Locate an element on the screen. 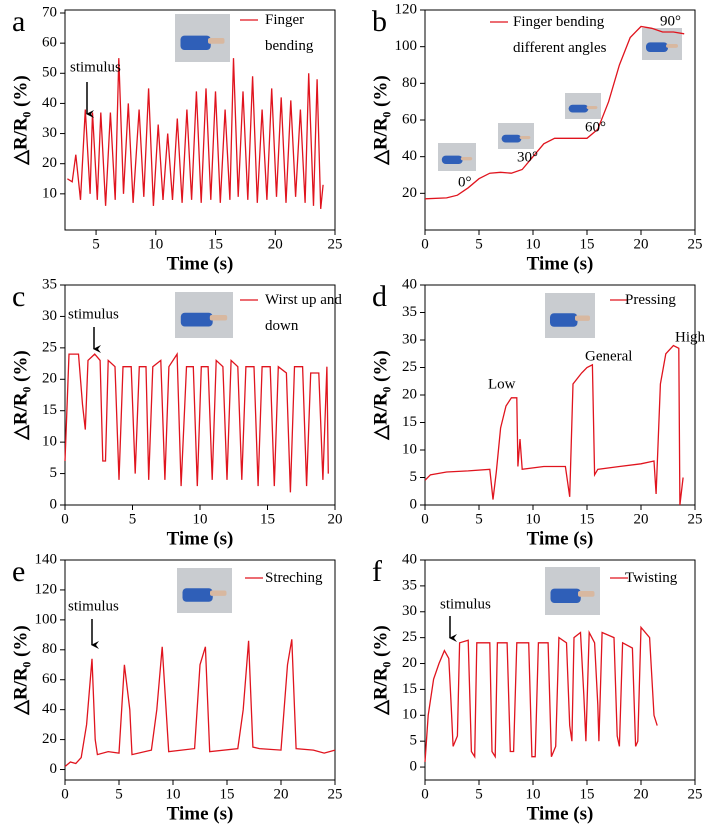  panel-label: d is located at coordinates (379, 296).